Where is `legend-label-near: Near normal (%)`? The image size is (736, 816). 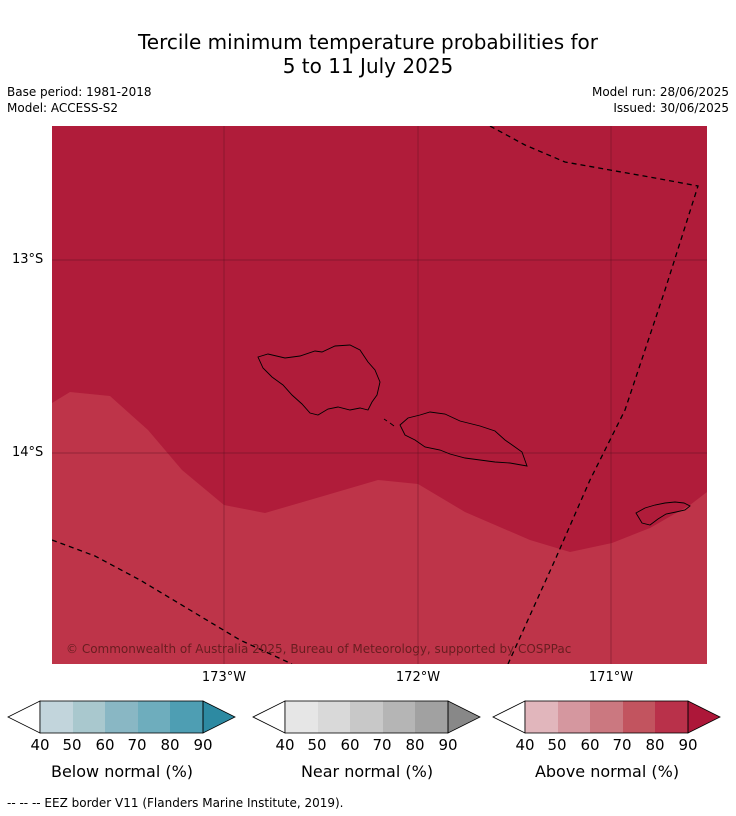
legend-label-near: Near normal (%) is located at coordinates (367, 771).